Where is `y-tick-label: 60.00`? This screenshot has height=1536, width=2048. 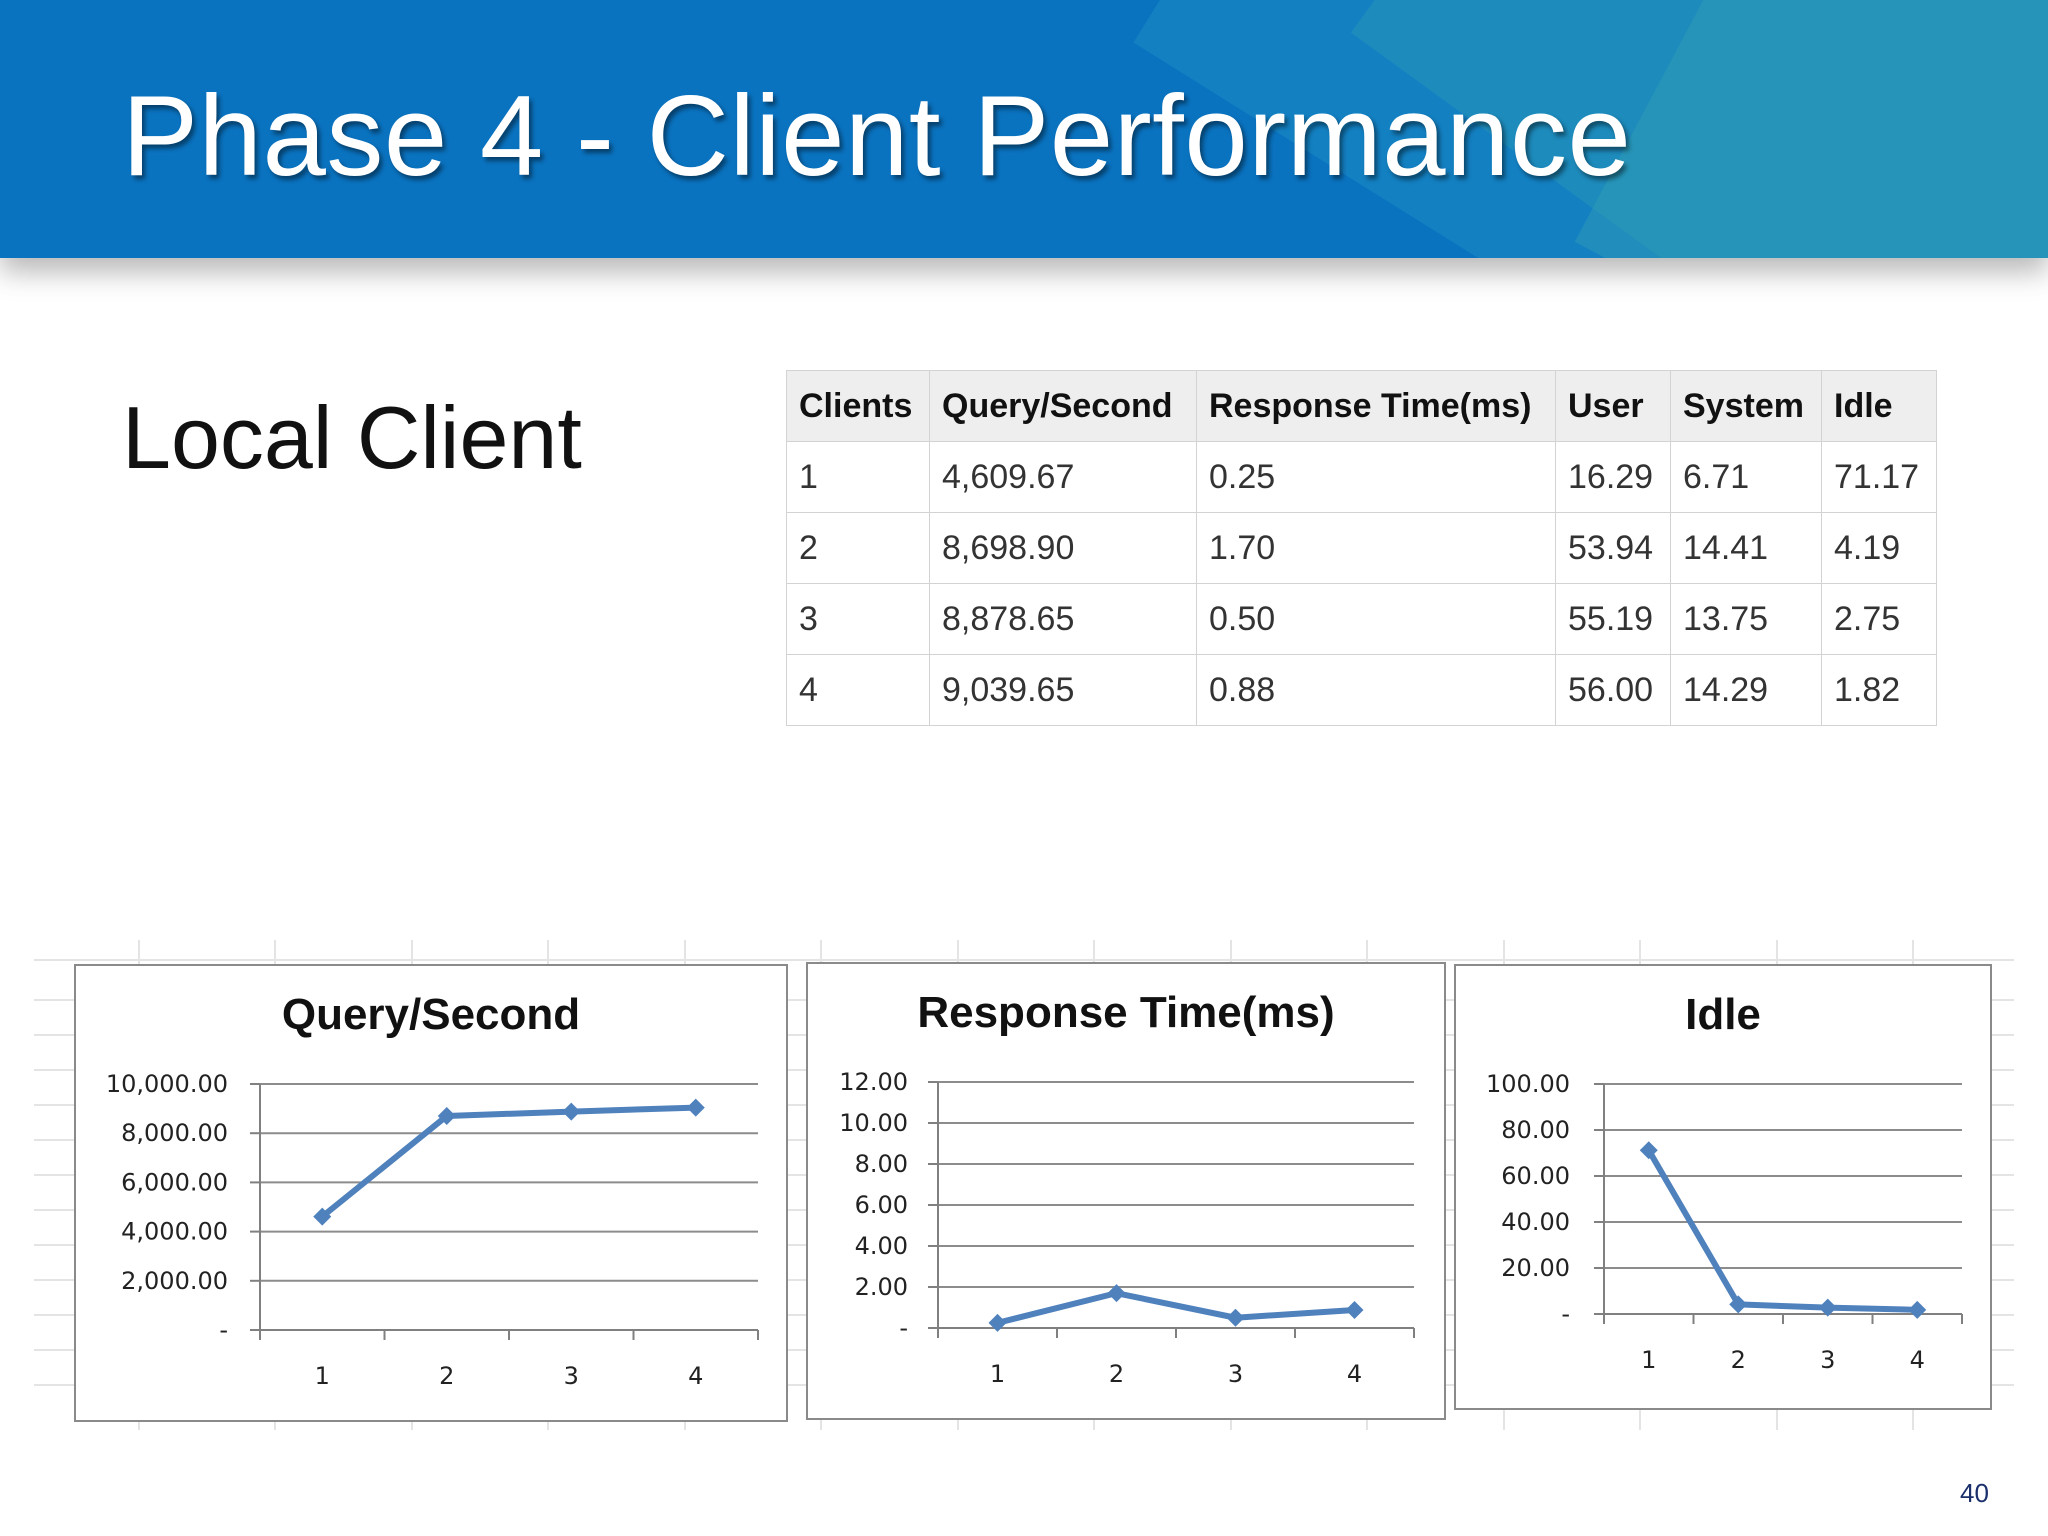 y-tick-label: 60.00 is located at coordinates (1535, 1176).